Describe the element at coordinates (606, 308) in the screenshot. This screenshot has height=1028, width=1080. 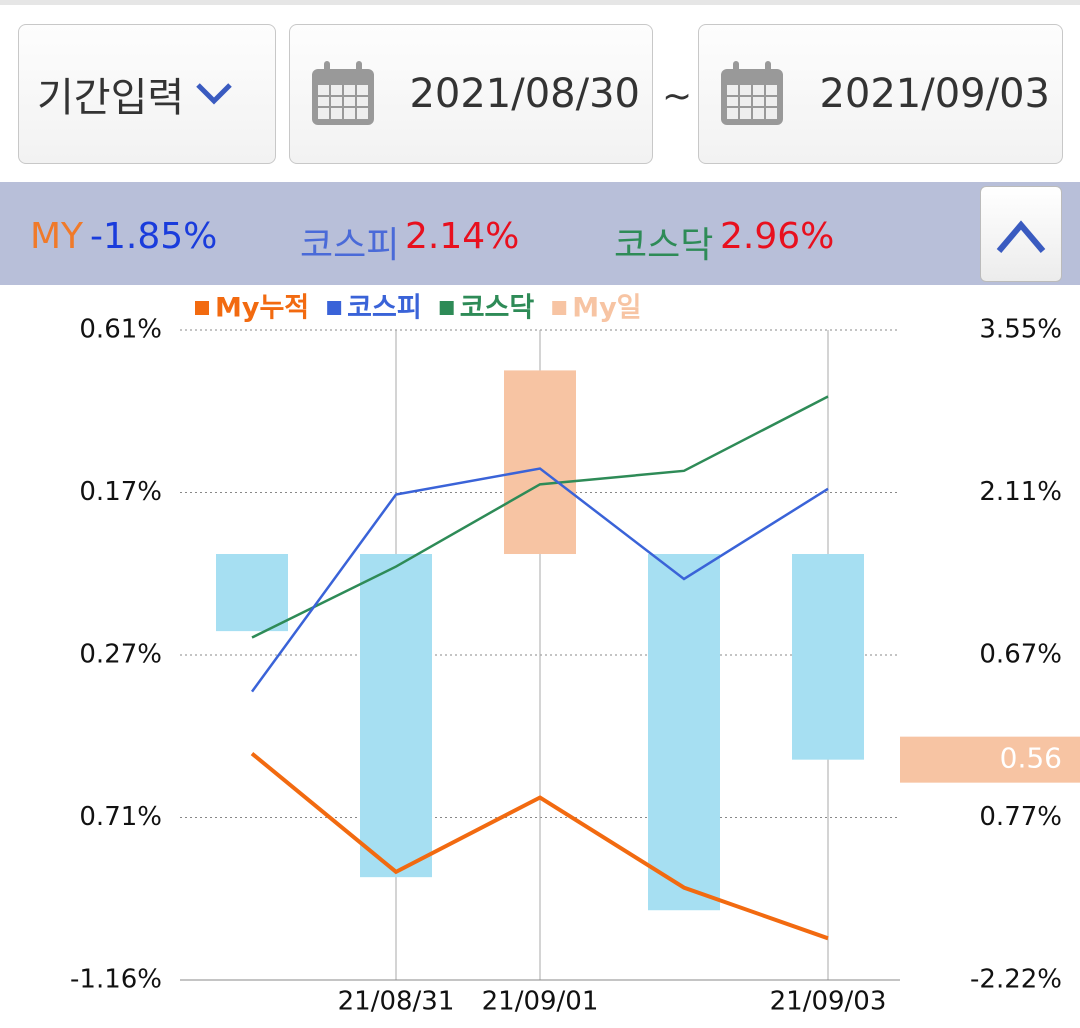
I see `legend-label: My일` at that location.